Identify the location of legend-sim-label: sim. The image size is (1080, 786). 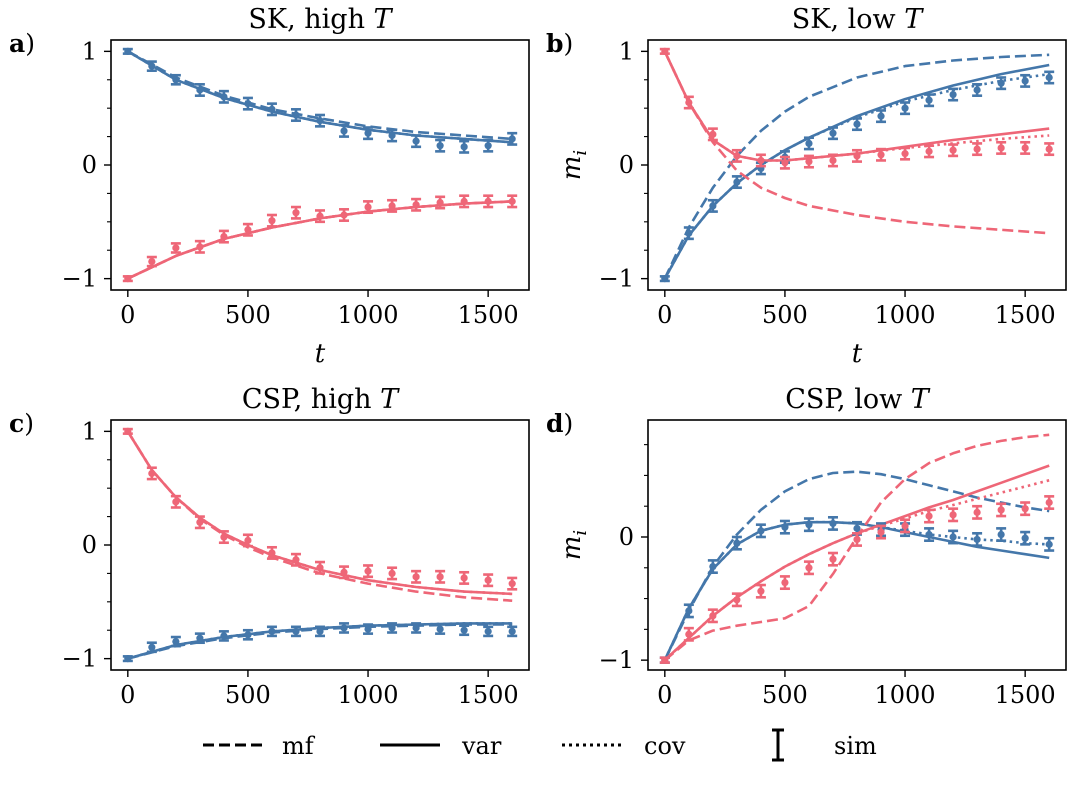
(855, 746).